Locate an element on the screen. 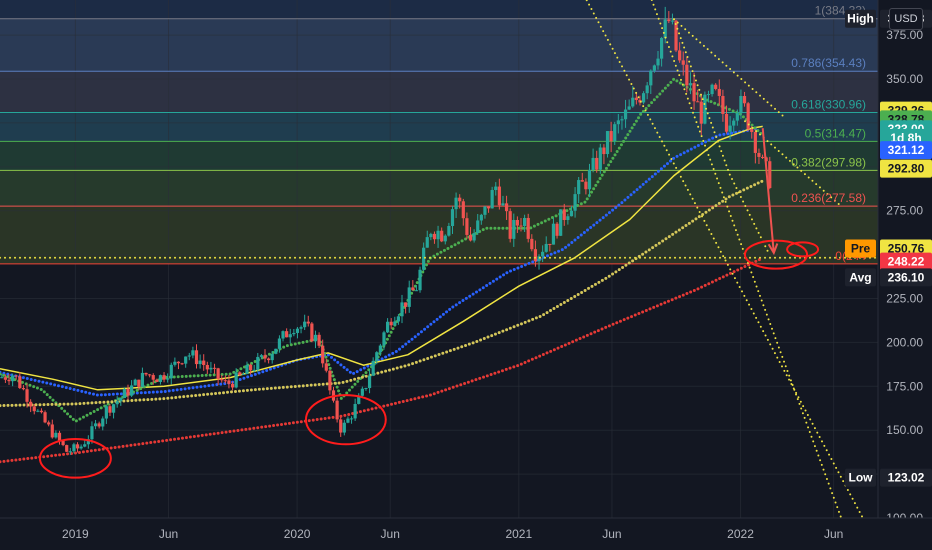 This screenshot has width=932, height=550. time-axis-bg is located at coordinates (466, 534).